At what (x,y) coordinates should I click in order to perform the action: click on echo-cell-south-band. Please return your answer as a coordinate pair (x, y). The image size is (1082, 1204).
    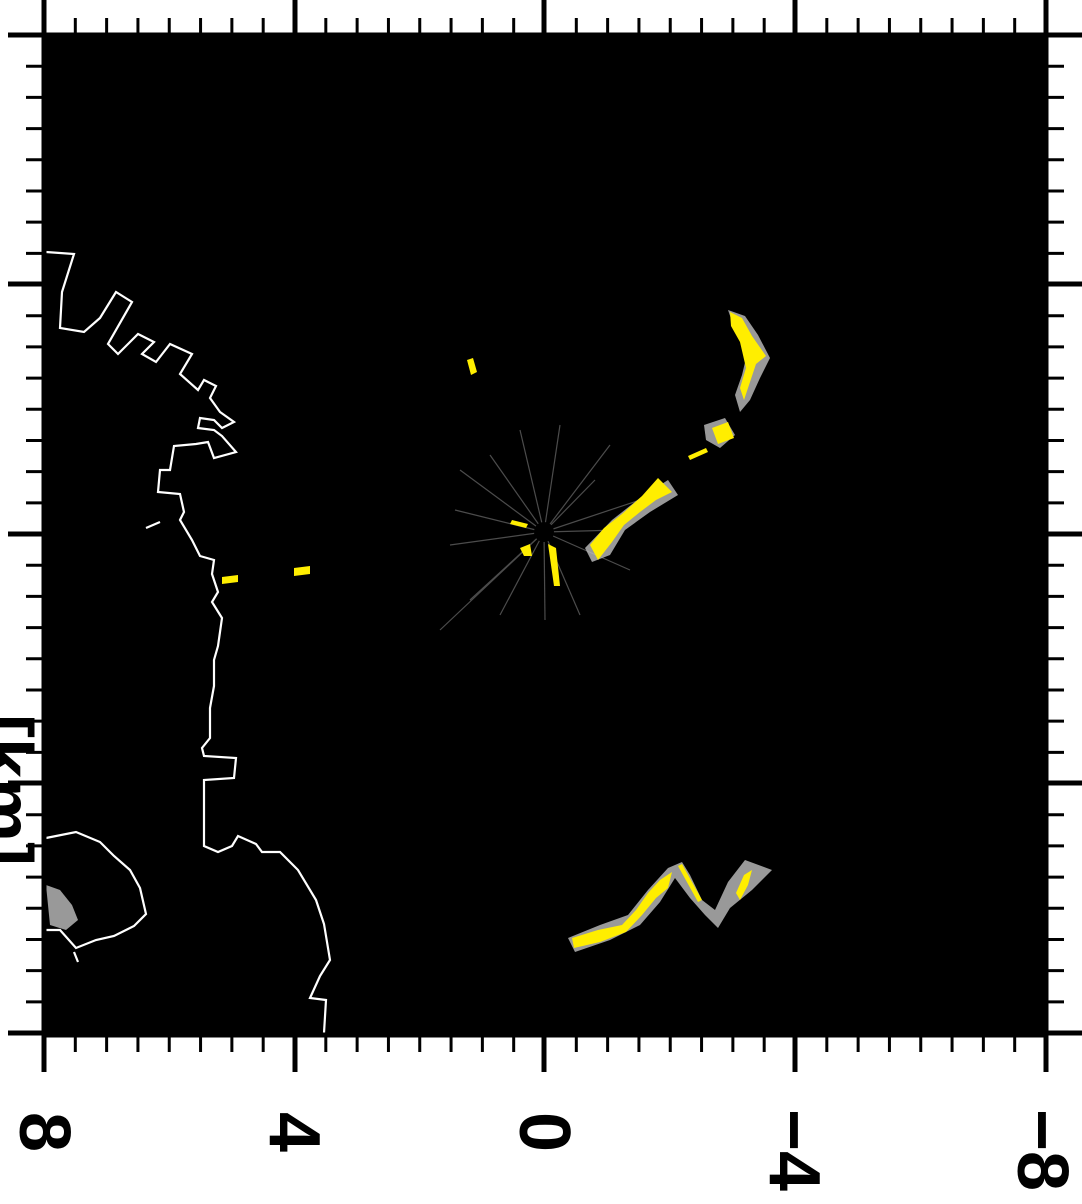
    Looking at the image, I should click on (622, 910).